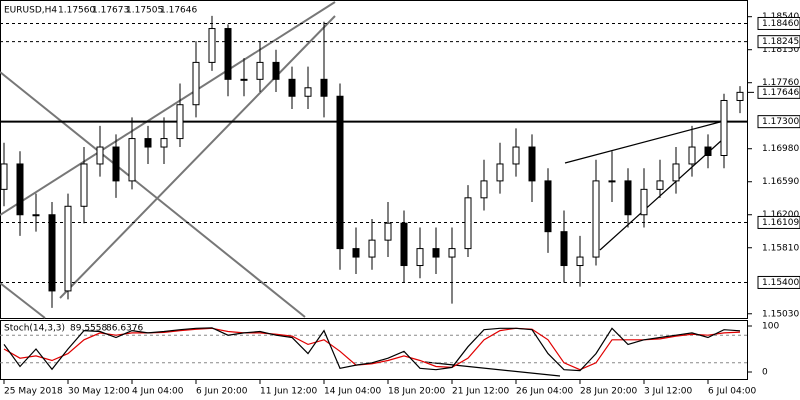 The image size is (800, 400). I want to click on indicator-tick-label: 100, so click(770, 327).